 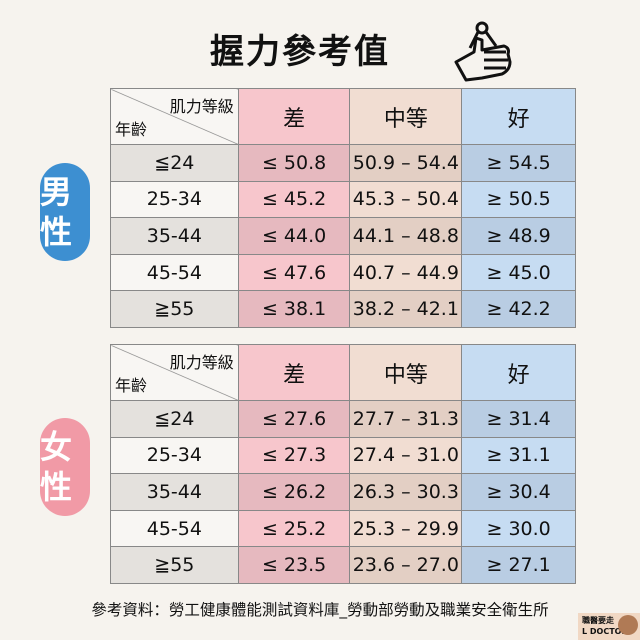 I want to click on logo: 職醫要走 L DOCTOR, so click(x=609, y=626).